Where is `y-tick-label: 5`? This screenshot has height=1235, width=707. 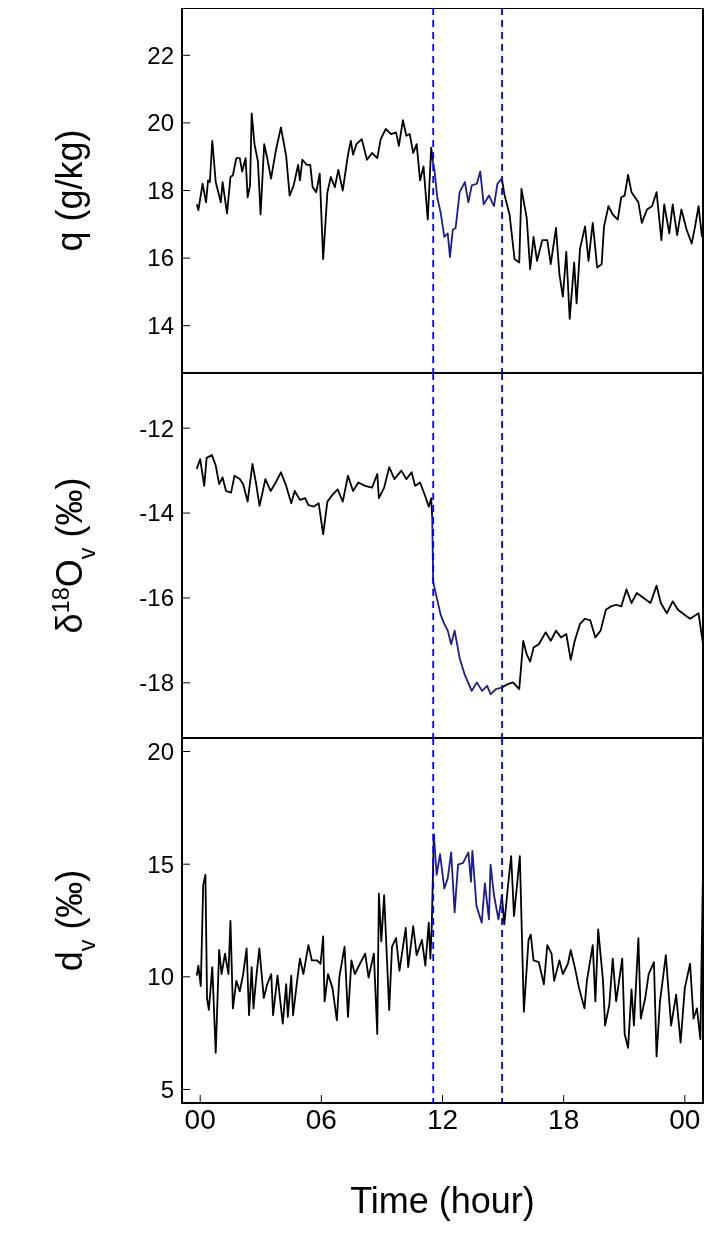 y-tick-label: 5 is located at coordinates (167, 1089).